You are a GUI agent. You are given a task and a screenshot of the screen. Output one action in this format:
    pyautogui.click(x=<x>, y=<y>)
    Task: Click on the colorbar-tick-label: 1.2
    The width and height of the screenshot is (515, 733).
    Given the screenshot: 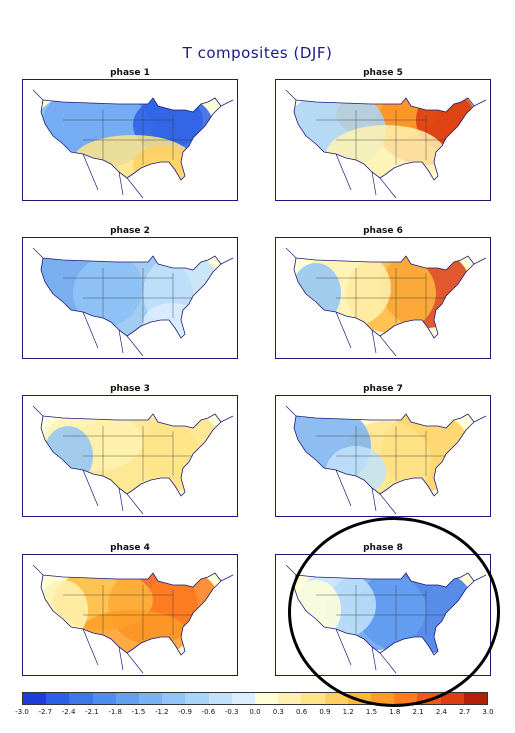 What is the action you would take?
    pyautogui.click(x=348, y=712)
    